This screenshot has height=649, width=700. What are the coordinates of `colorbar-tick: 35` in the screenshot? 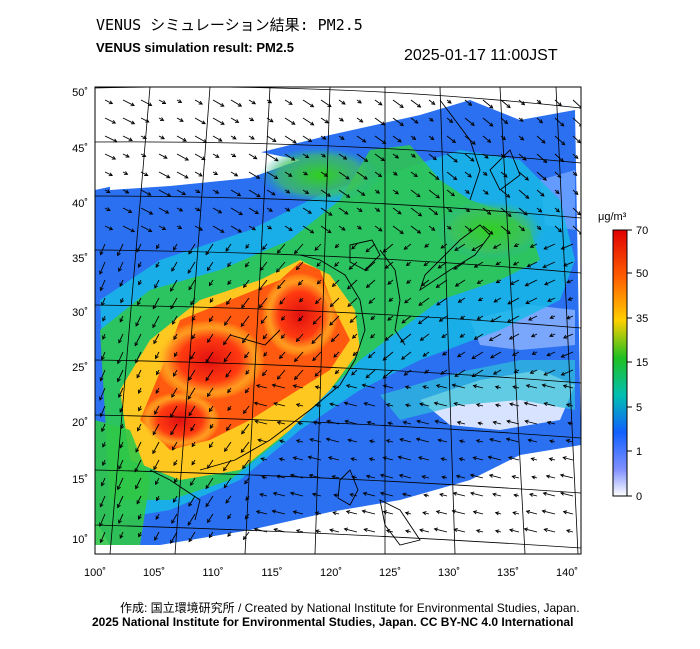 It's located at (642, 319).